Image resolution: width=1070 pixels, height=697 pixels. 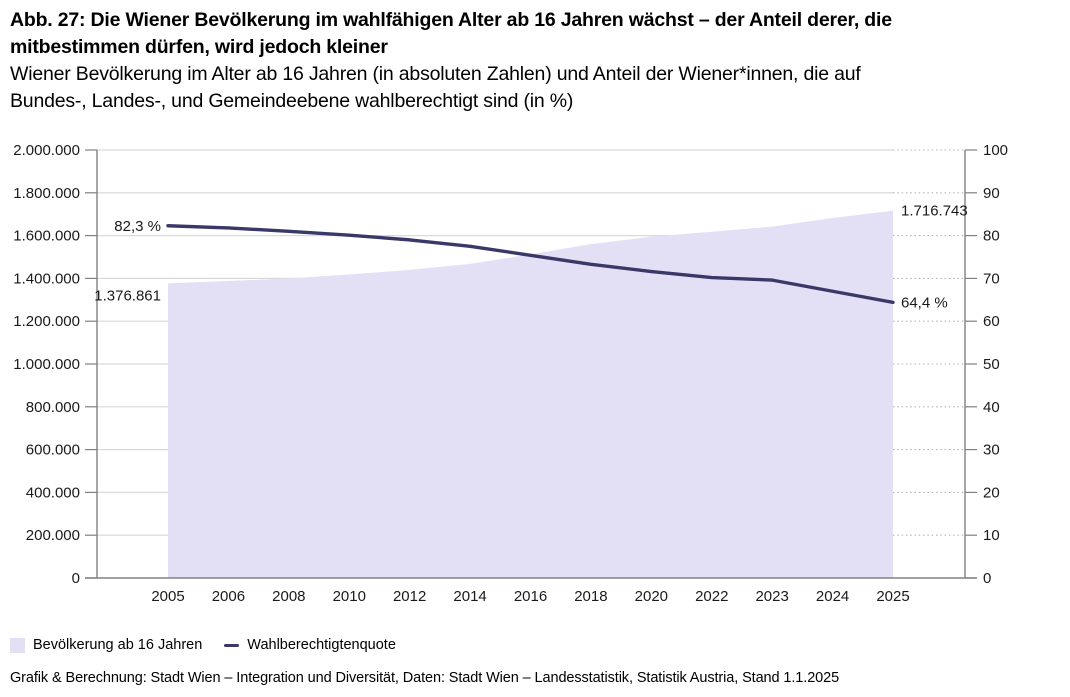 What do you see at coordinates (991, 321) in the screenshot?
I see `y-axis-label-right: 60` at bounding box center [991, 321].